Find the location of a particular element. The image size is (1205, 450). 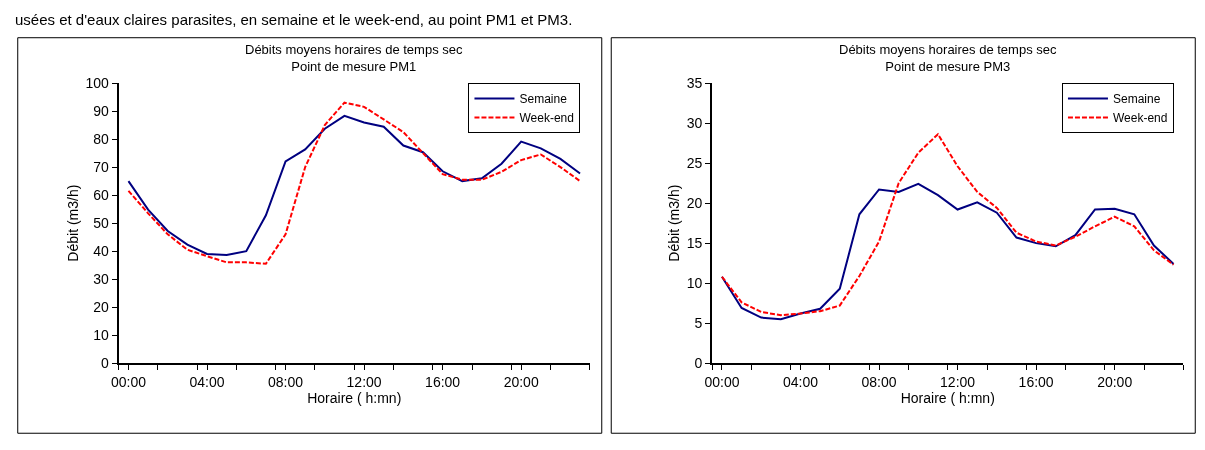

chart-title: Débits moyens horaires de temps sec Point de mesure PM1 is located at coordinates (354, 58).